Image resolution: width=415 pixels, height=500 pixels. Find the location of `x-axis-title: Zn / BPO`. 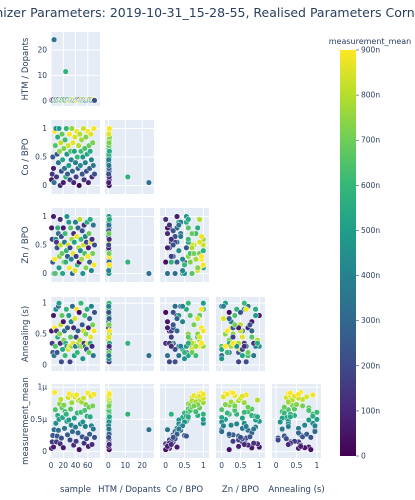

x-axis-title: Zn / BPO is located at coordinates (240, 490).